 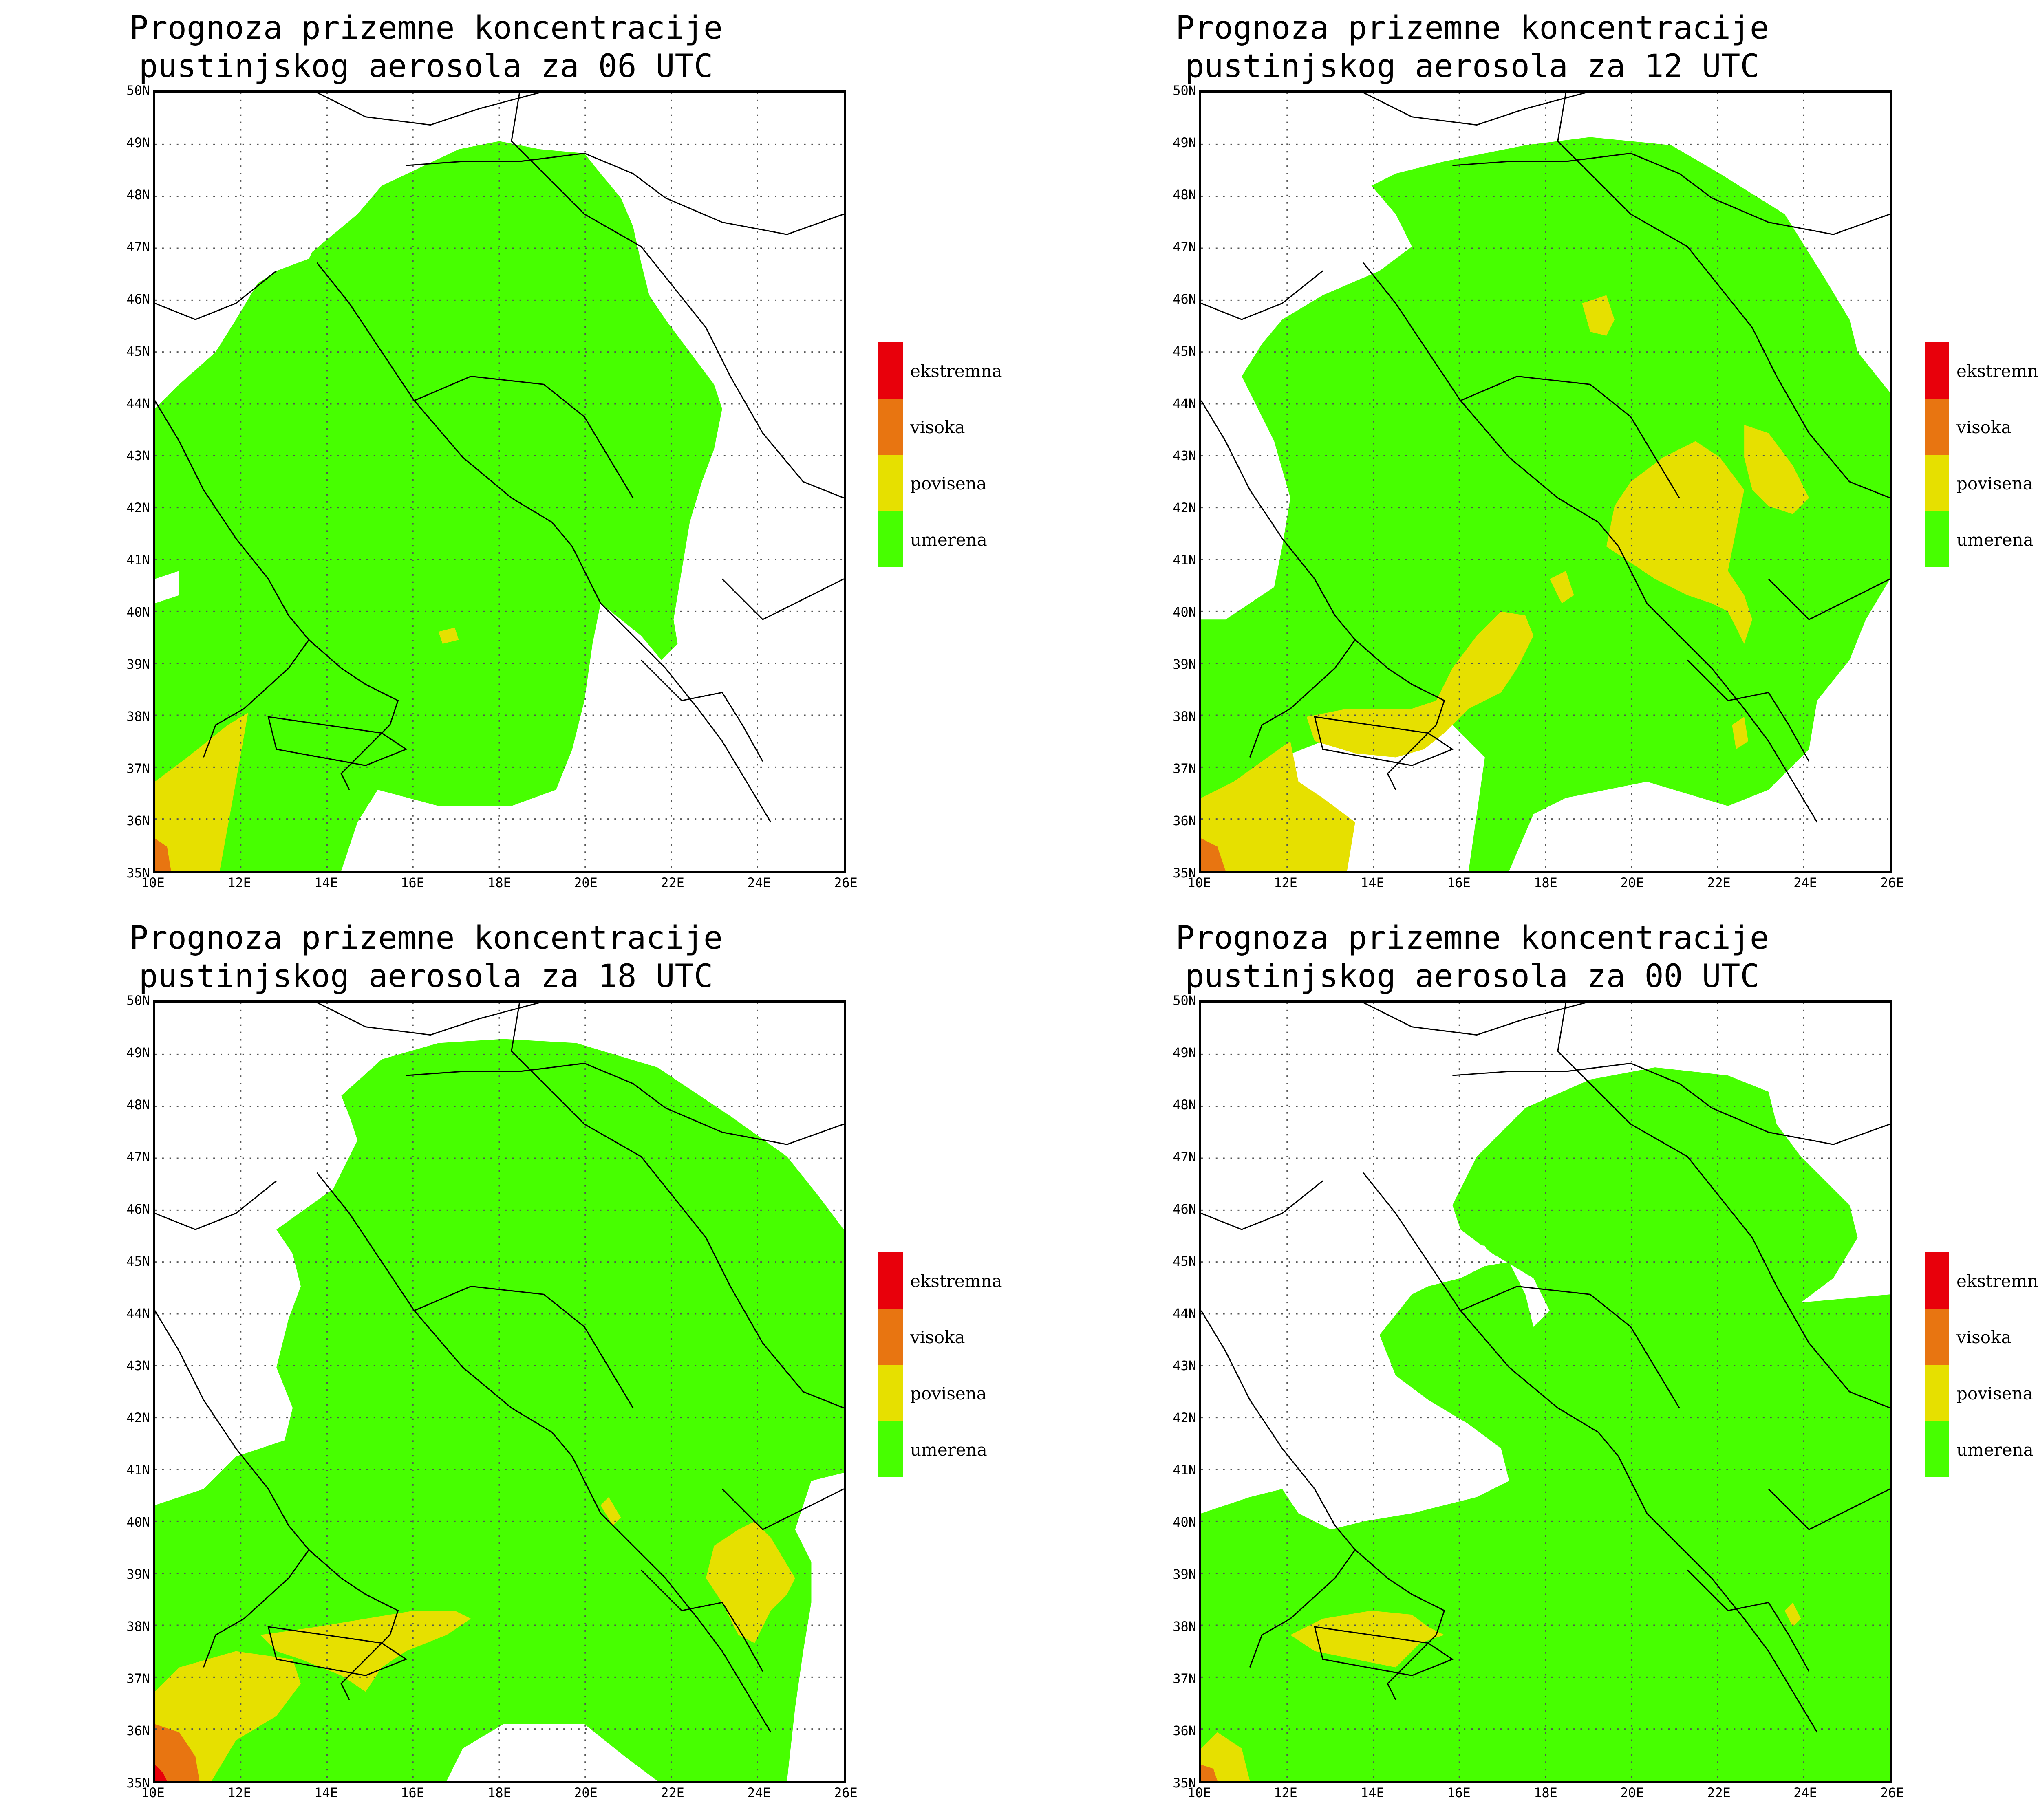 What do you see at coordinates (1777, 470) in the screenshot?
I see `povisena-east` at bounding box center [1777, 470].